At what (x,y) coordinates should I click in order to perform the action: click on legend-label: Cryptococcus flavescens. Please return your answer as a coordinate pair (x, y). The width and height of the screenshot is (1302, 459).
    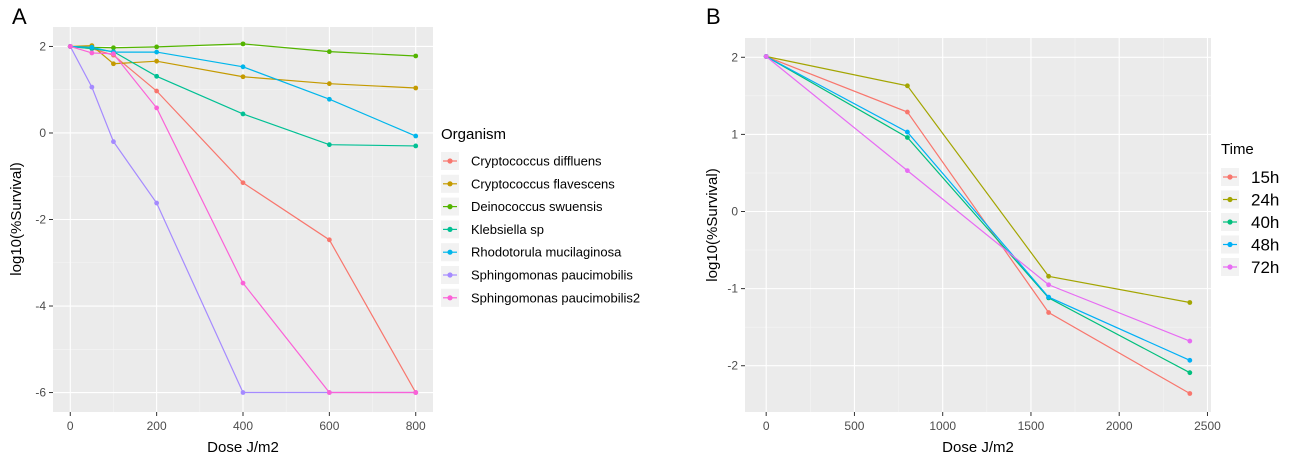
    Looking at the image, I should click on (543, 183).